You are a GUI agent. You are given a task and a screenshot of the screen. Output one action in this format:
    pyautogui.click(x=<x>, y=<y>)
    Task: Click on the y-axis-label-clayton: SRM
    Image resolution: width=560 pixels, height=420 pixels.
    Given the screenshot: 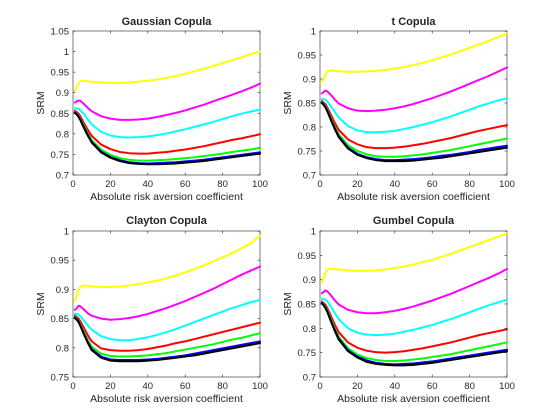 What is the action you would take?
    pyautogui.click(x=41, y=303)
    